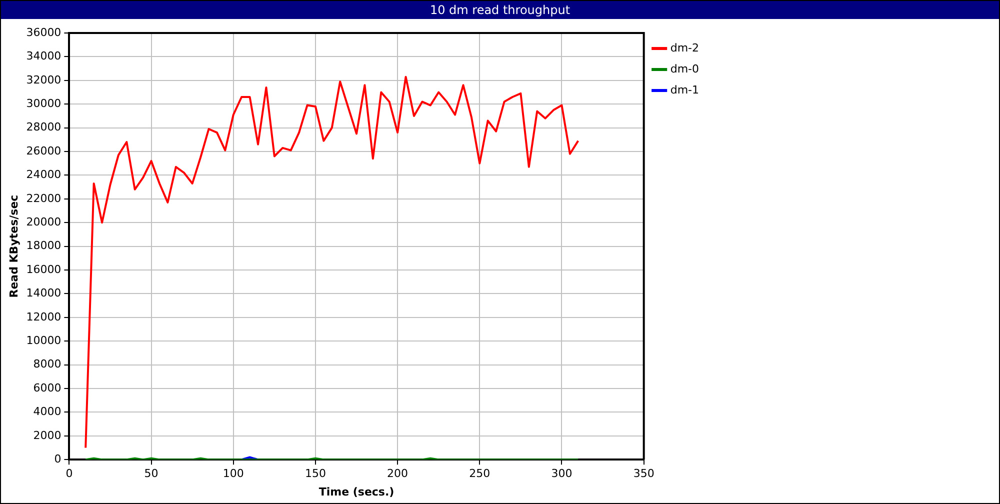 The width and height of the screenshot is (1000, 504). What do you see at coordinates (47, 435) in the screenshot?
I see `y-tick-label: 2000` at bounding box center [47, 435].